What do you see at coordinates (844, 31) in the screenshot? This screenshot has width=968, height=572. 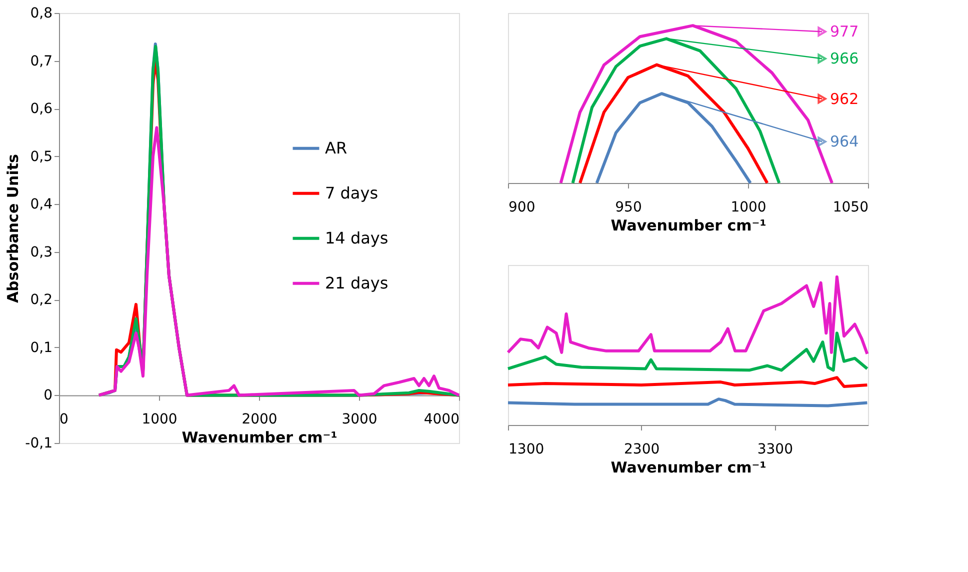 I see `annotation: 977` at bounding box center [844, 31].